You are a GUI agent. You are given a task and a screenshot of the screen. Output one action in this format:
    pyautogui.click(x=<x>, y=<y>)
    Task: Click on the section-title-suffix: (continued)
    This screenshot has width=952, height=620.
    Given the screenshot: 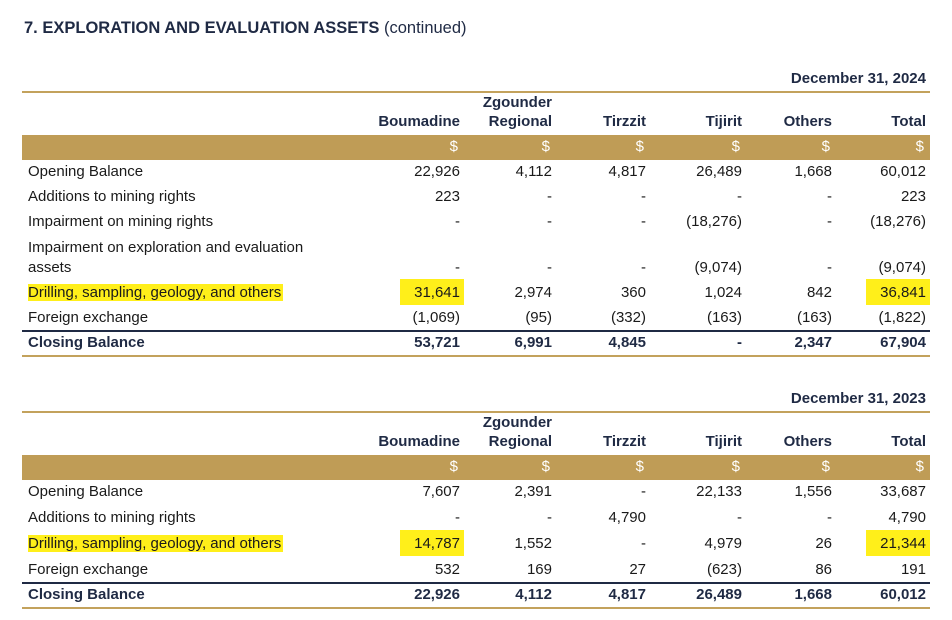 What is the action you would take?
    pyautogui.click(x=425, y=28)
    